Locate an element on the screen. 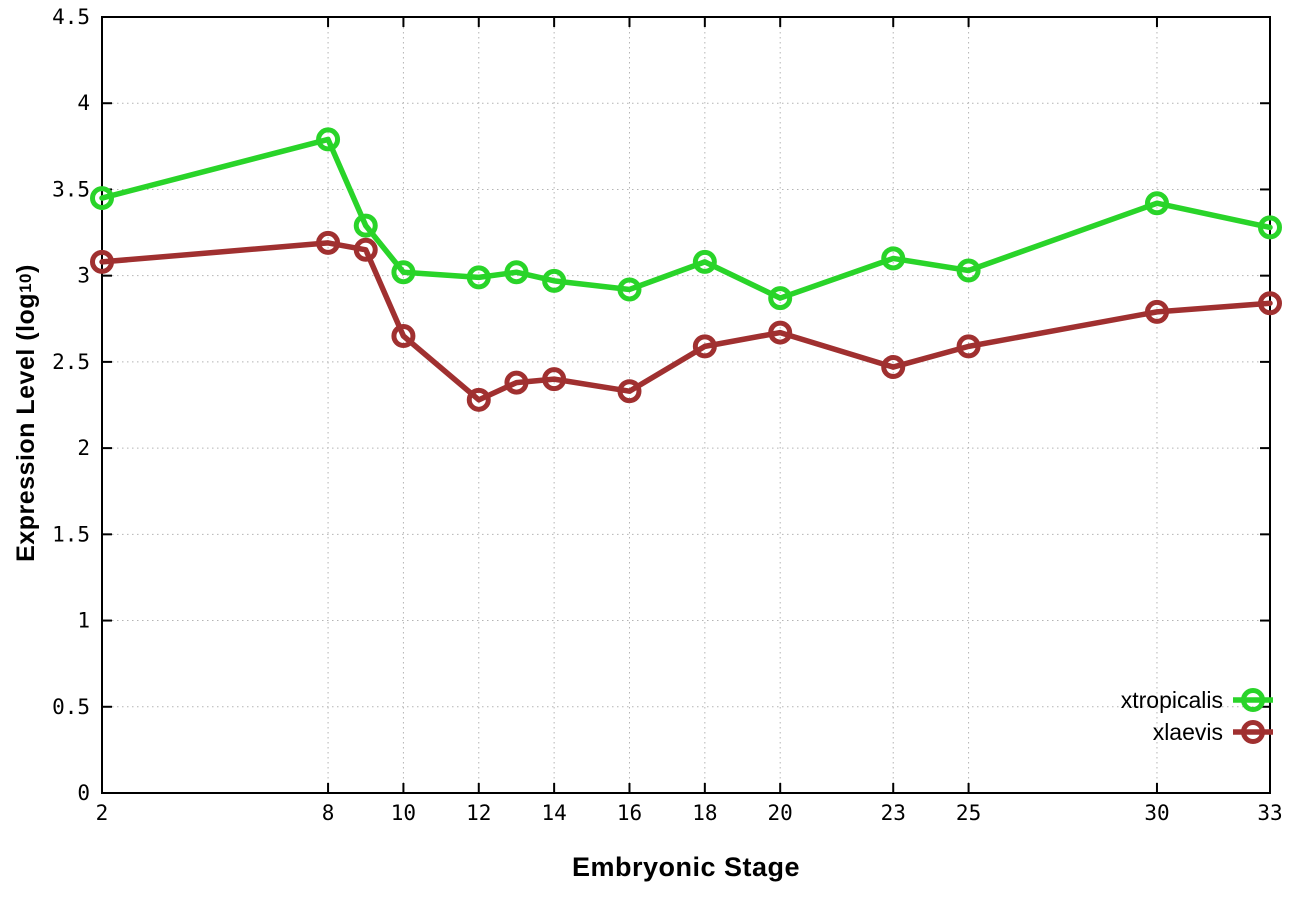  y-axis-title-subscript: 10 is located at coordinates (25, 283).